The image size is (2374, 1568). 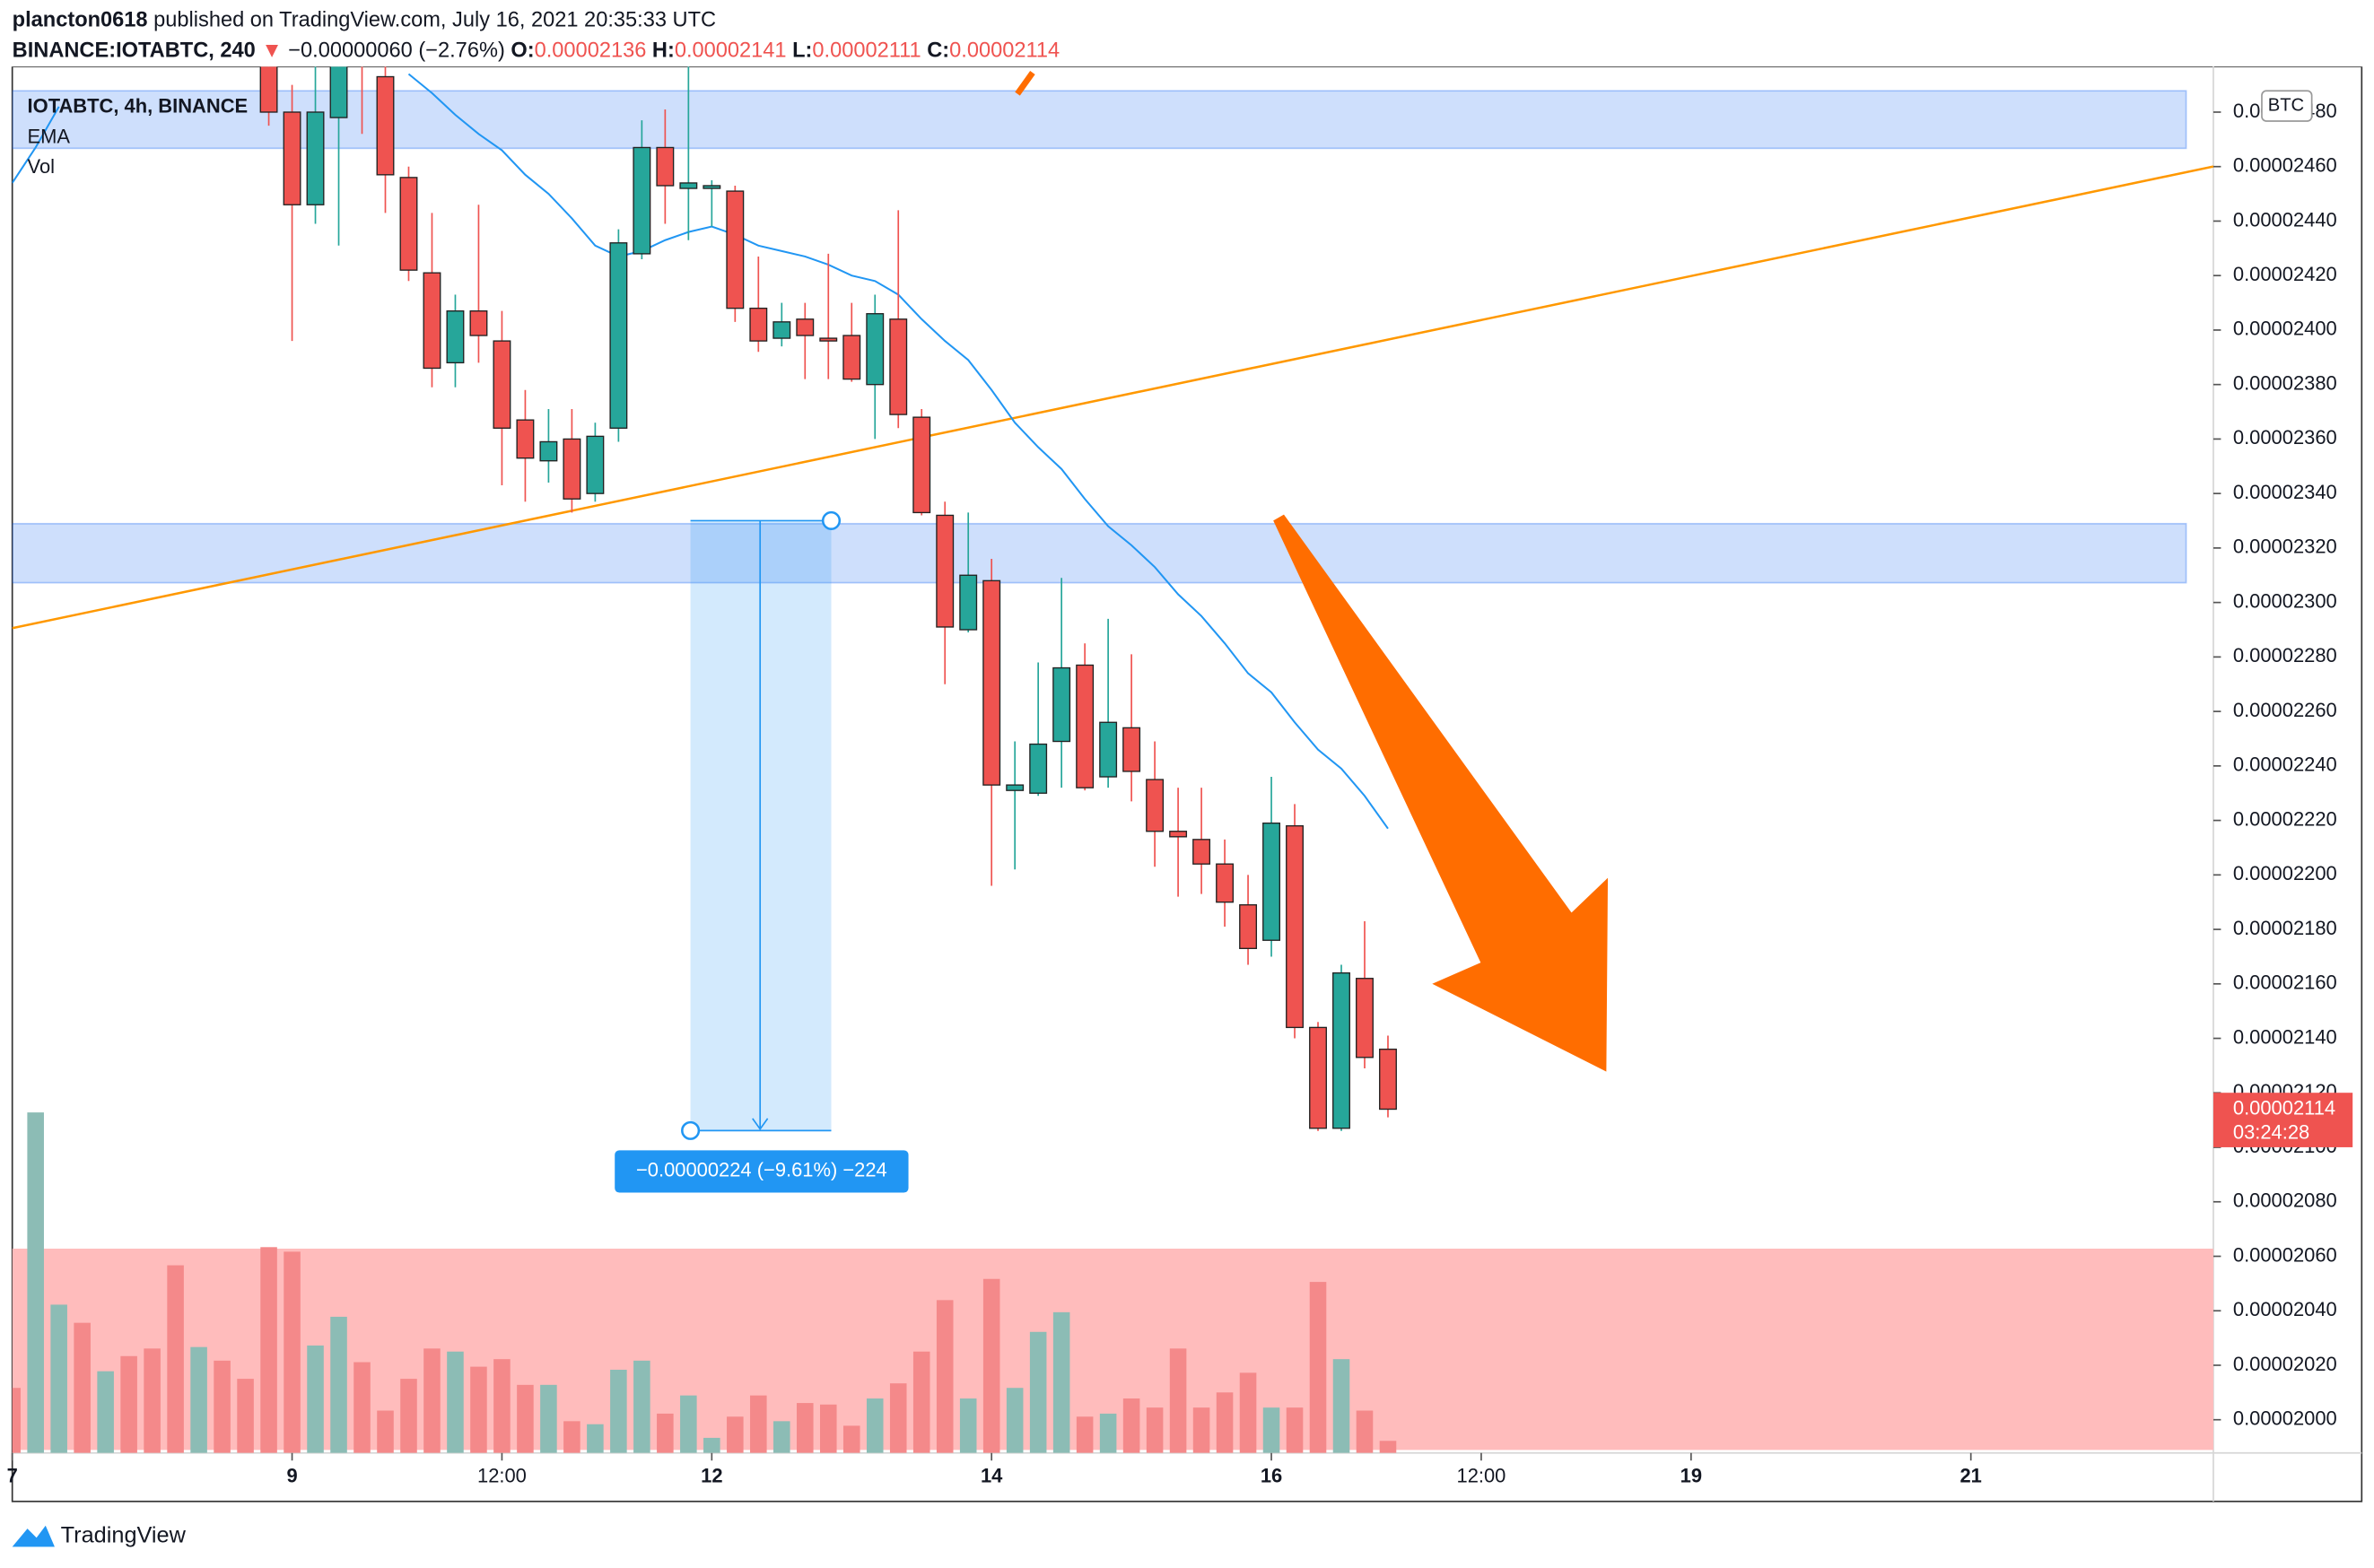 What do you see at coordinates (502, 1476) in the screenshot?
I see `x-tick-label: 12:00` at bounding box center [502, 1476].